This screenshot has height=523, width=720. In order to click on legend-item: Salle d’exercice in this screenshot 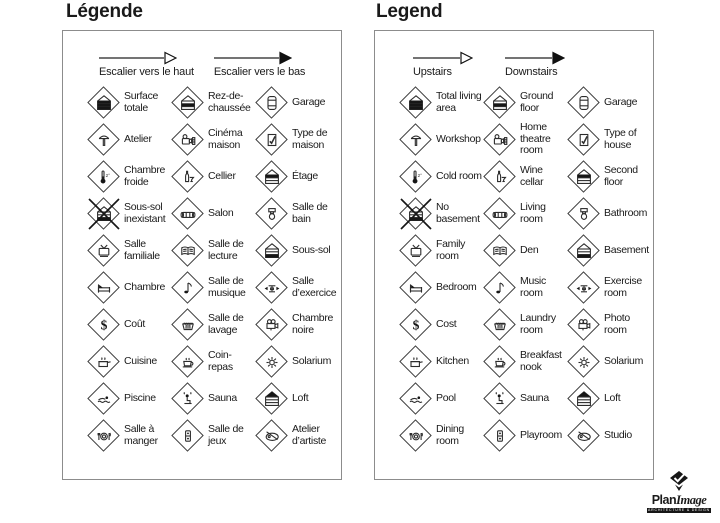, I will do `click(296, 287)`.